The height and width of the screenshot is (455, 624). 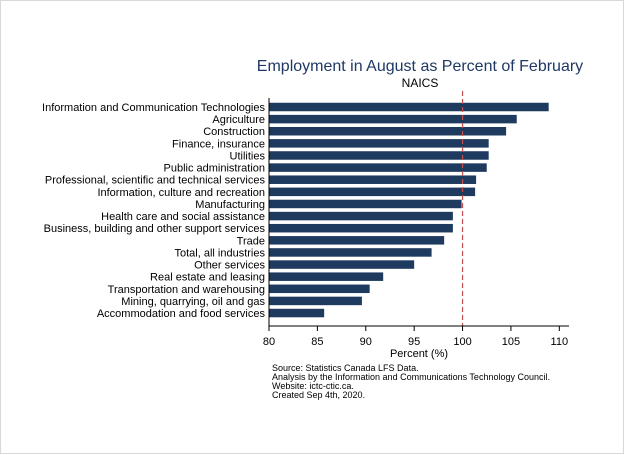 What do you see at coordinates (248, 156) in the screenshot?
I see `category-label: Utilities` at bounding box center [248, 156].